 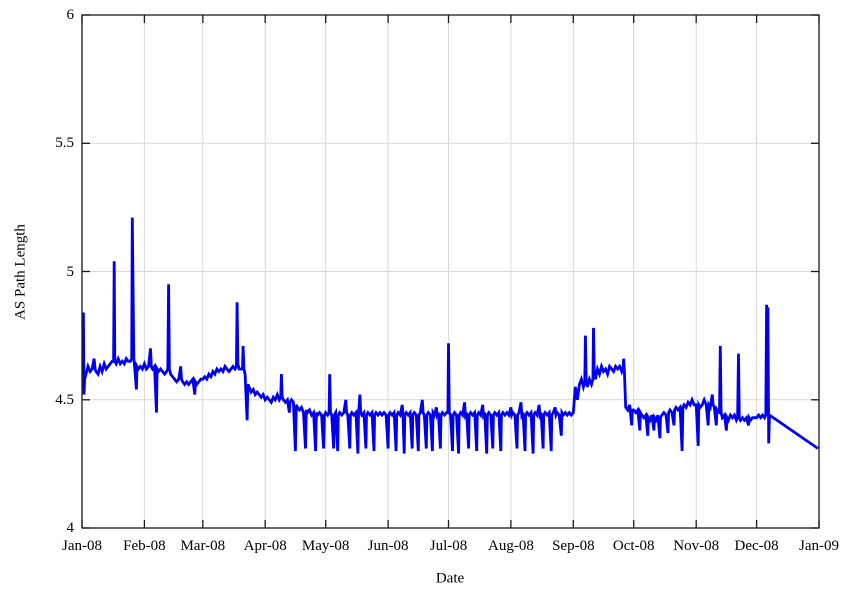 What do you see at coordinates (696, 546) in the screenshot?
I see `x-tick-label: Nov-08` at bounding box center [696, 546].